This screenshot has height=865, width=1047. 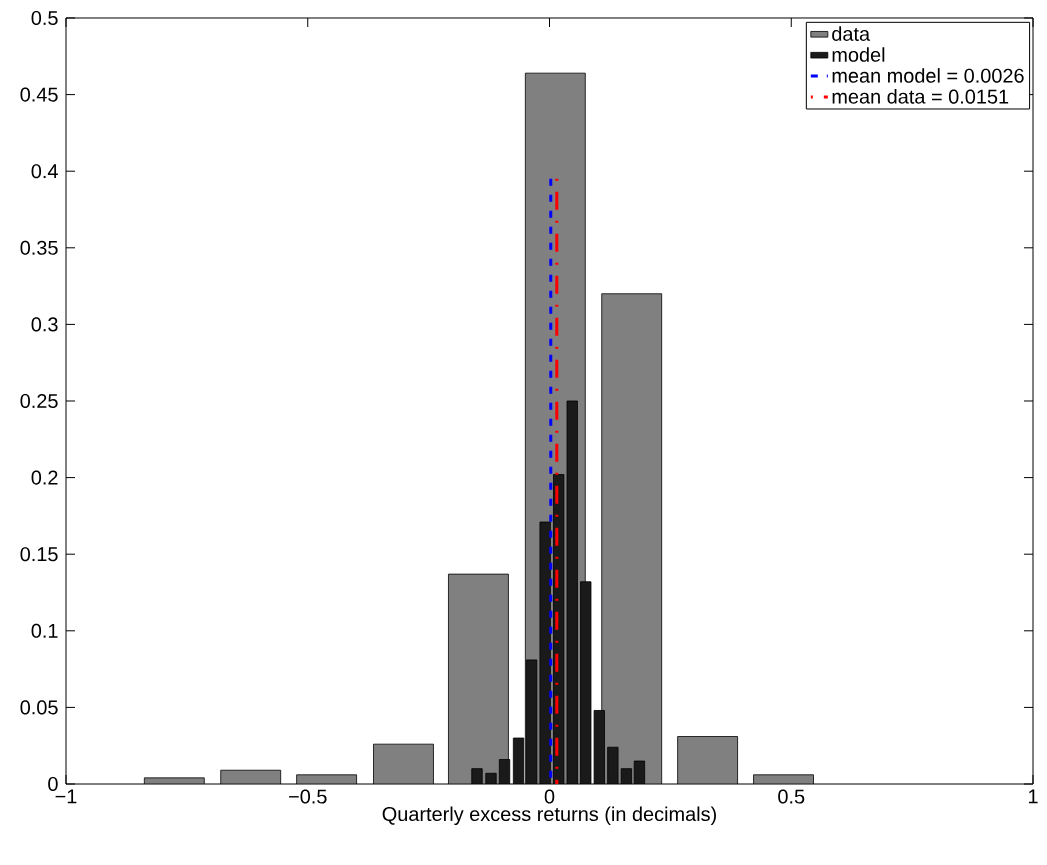 I want to click on x-tick-label: −0.5, so click(x=308, y=796).